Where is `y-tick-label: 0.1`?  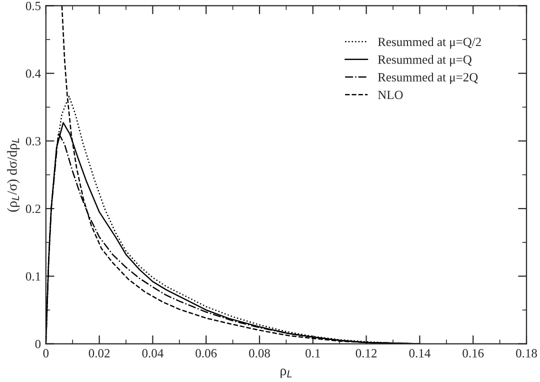 y-tick-label: 0.1 is located at coordinates (33, 276).